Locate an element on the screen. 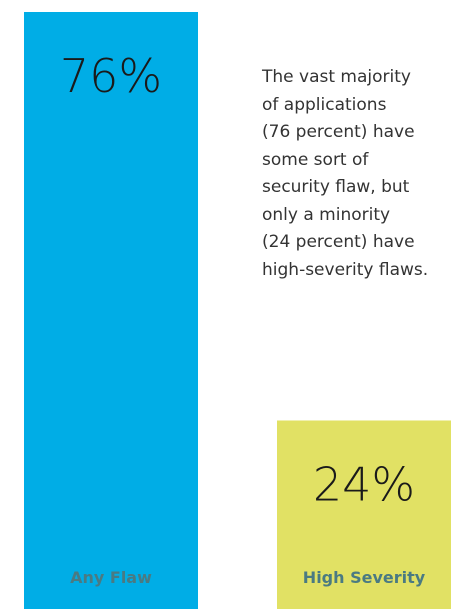  category-label: Any Flaw is located at coordinates (111, 577).